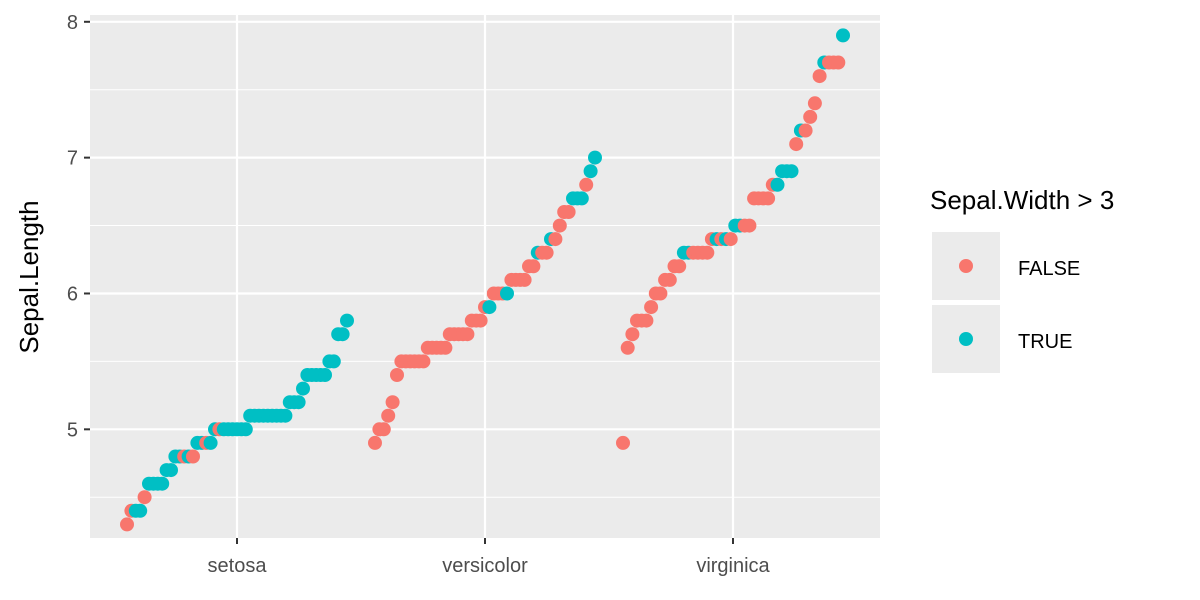 This screenshot has width=1200, height=600. Describe the element at coordinates (72, 294) in the screenshot. I see `y-tick-label: 6` at that location.